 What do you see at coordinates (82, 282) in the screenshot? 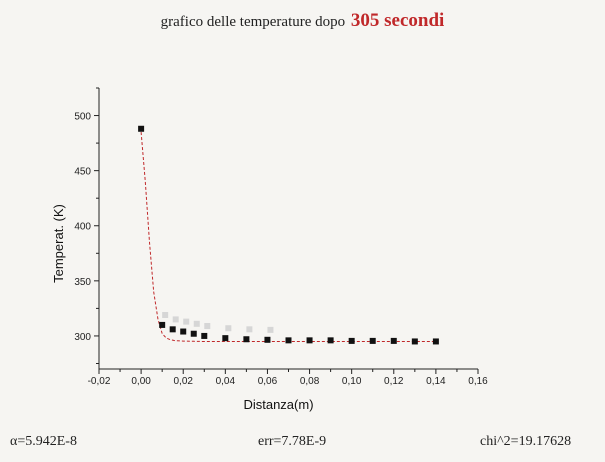
I see `y-tick-label: 350` at bounding box center [82, 282].